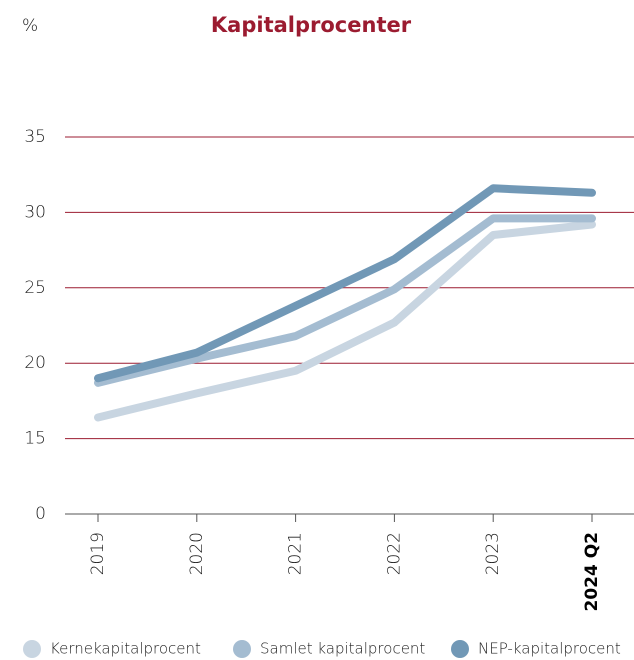 The width and height of the screenshot is (634, 660). What do you see at coordinates (394, 553) in the screenshot?
I see `x-tick-label: 2022` at bounding box center [394, 553].